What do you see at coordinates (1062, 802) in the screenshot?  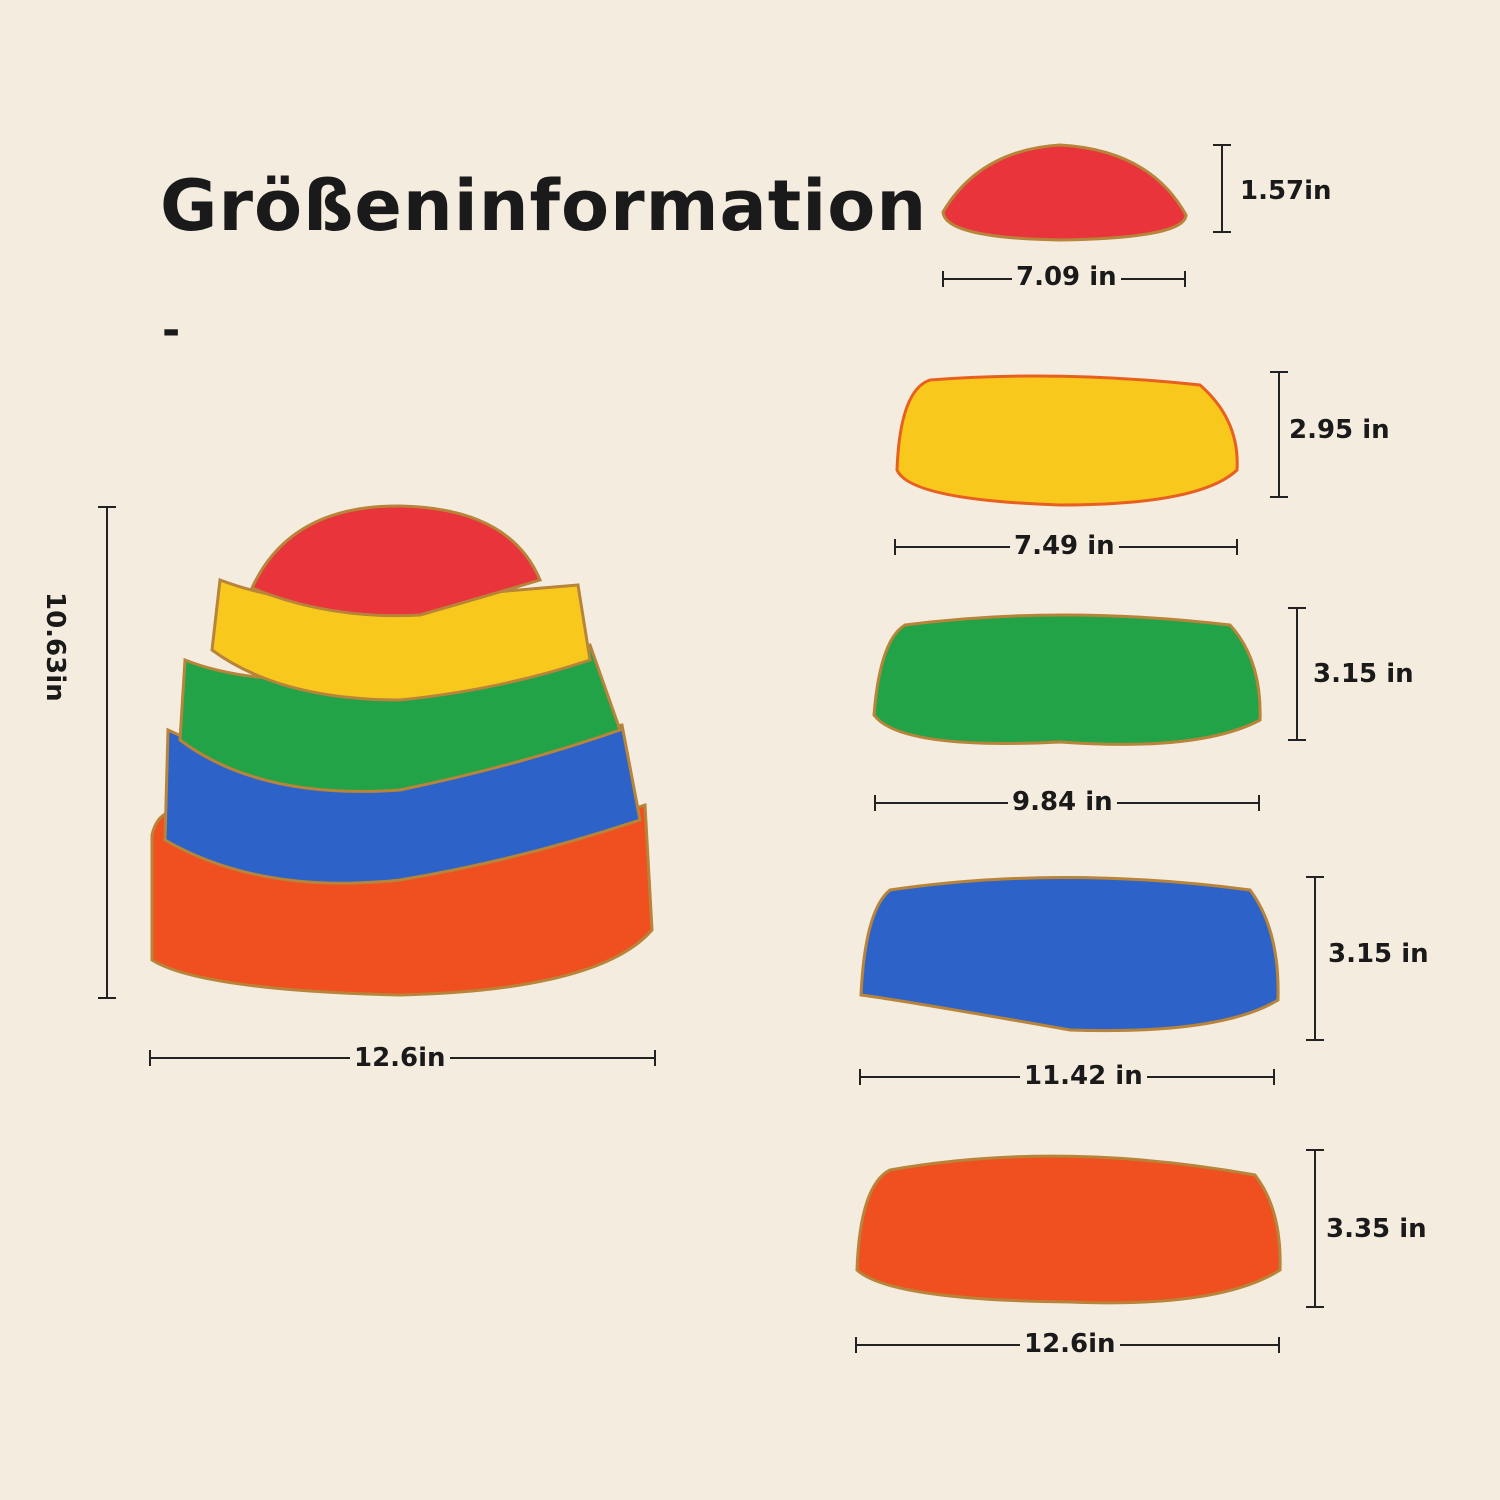 I see `green-stone-width-label: 9.84 in` at bounding box center [1062, 802].